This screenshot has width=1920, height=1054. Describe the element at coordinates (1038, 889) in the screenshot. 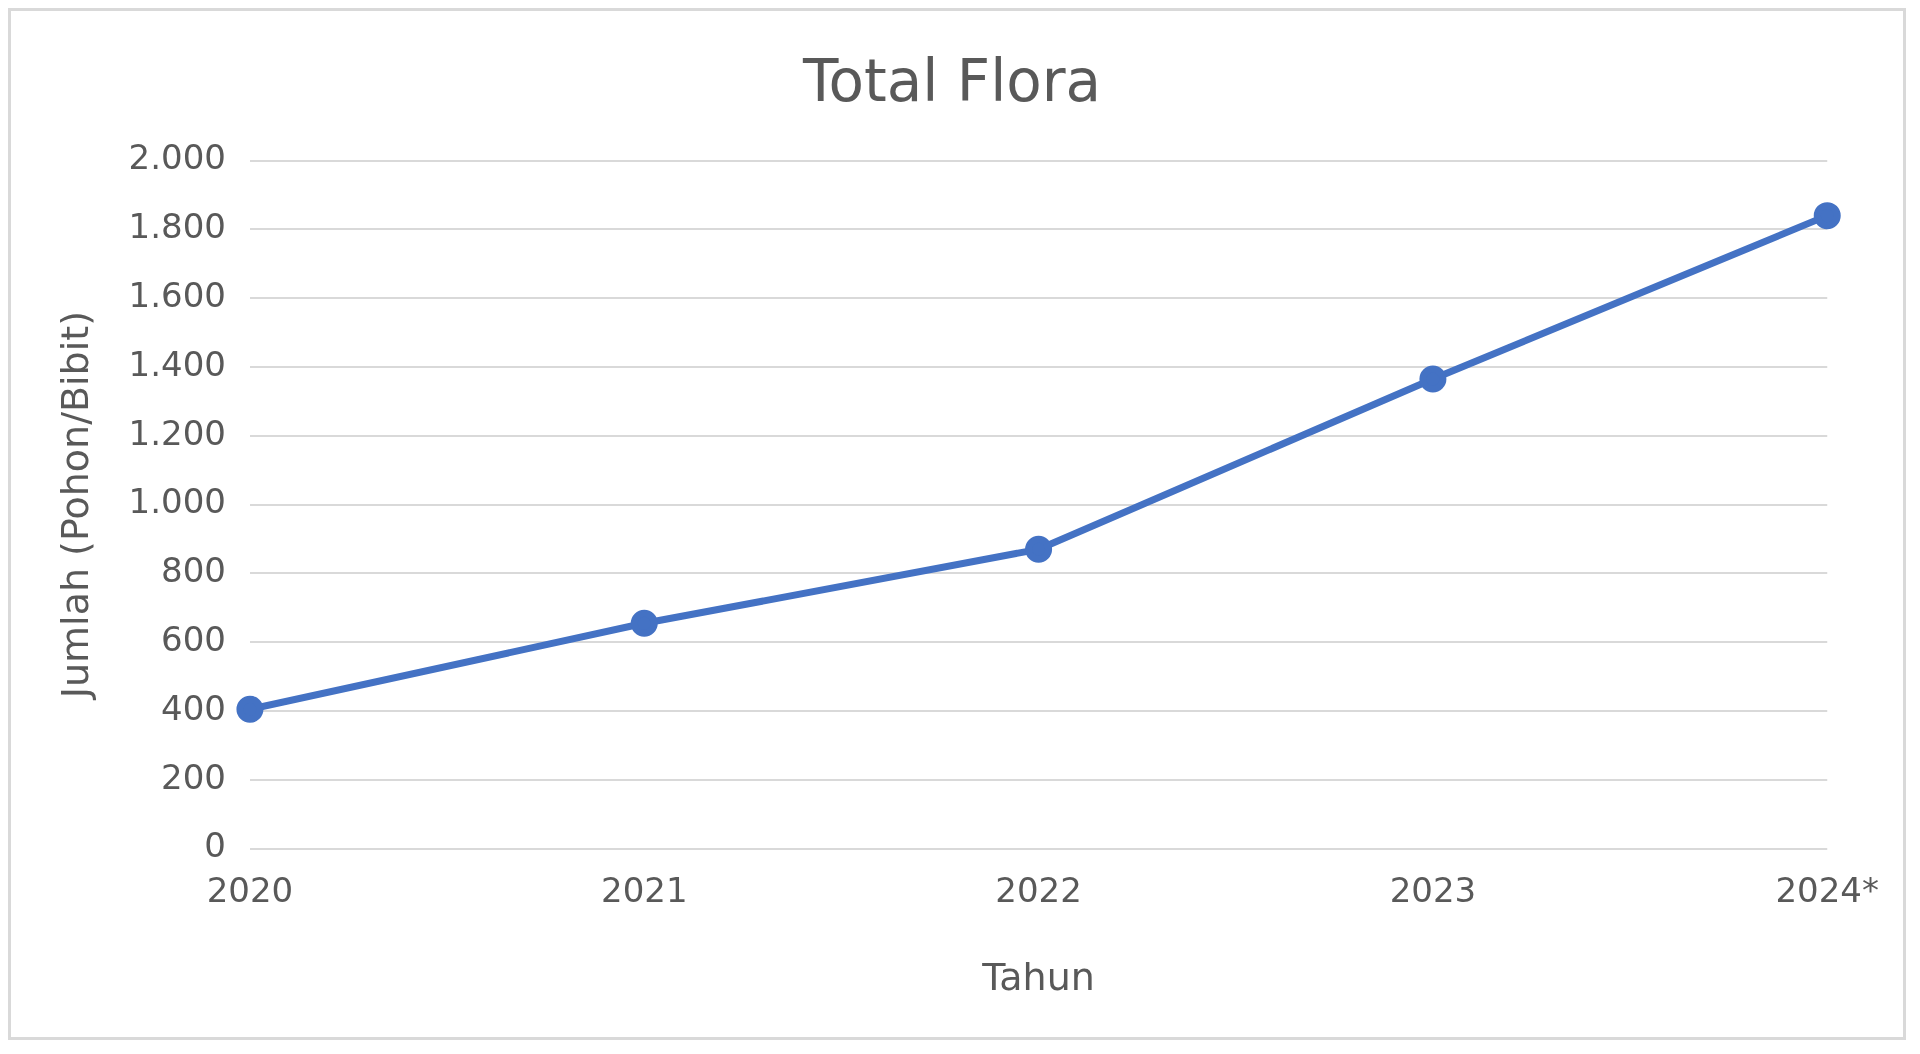

I see `x-tick-label: 2022` at that location.